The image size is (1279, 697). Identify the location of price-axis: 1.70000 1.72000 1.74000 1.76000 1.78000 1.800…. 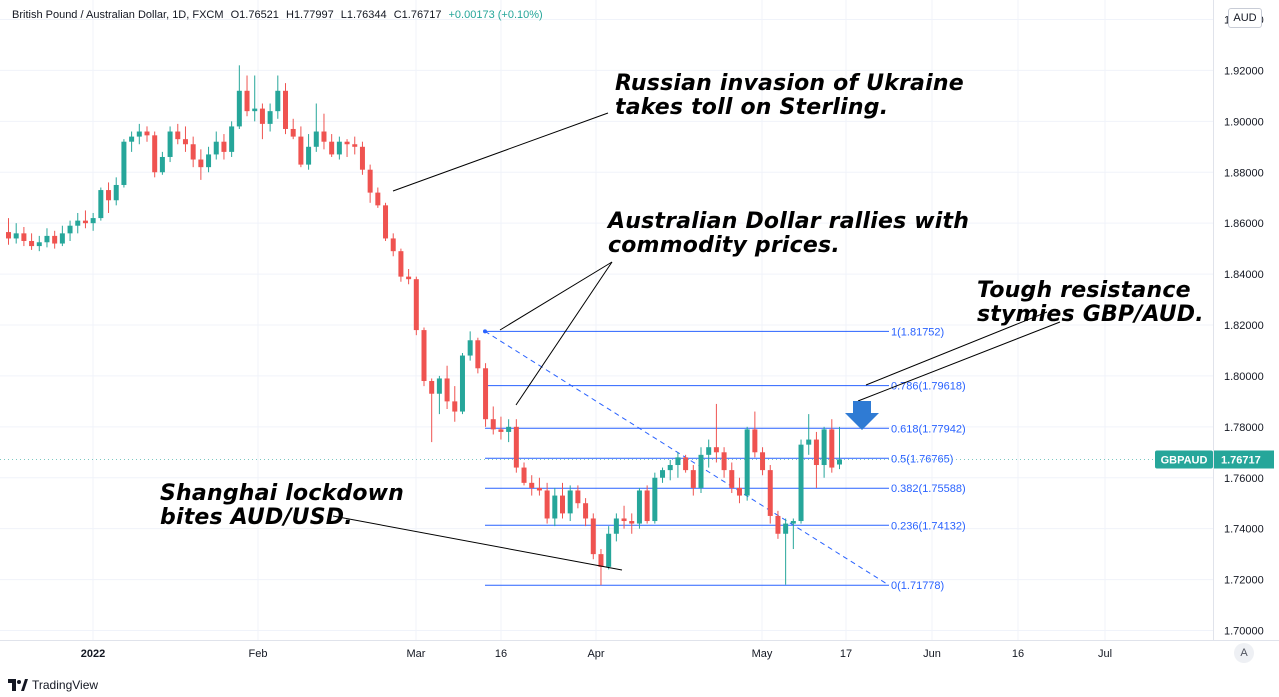
(1244, 326).